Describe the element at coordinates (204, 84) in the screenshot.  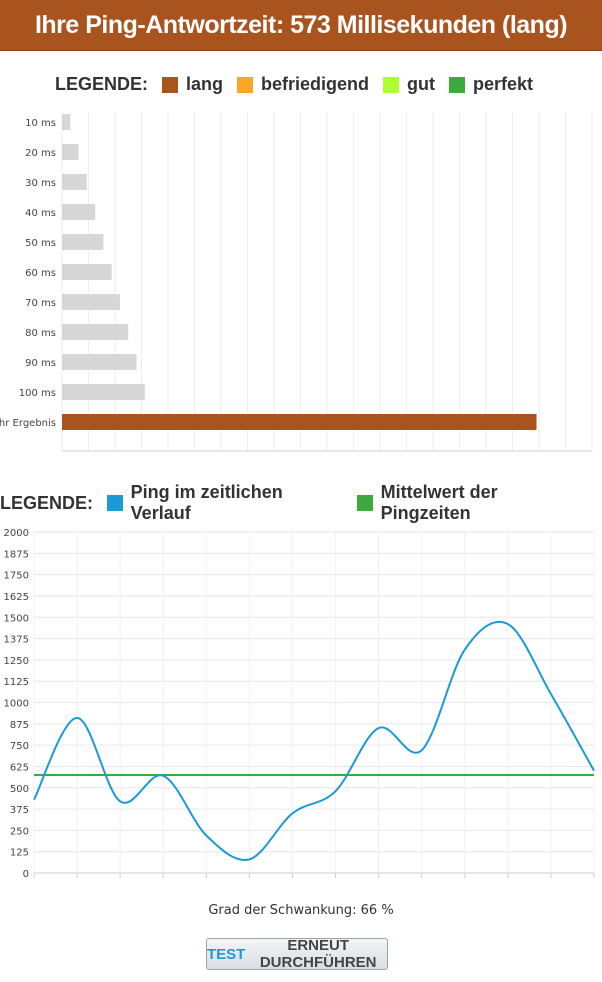
I see `legend-label: lang` at that location.